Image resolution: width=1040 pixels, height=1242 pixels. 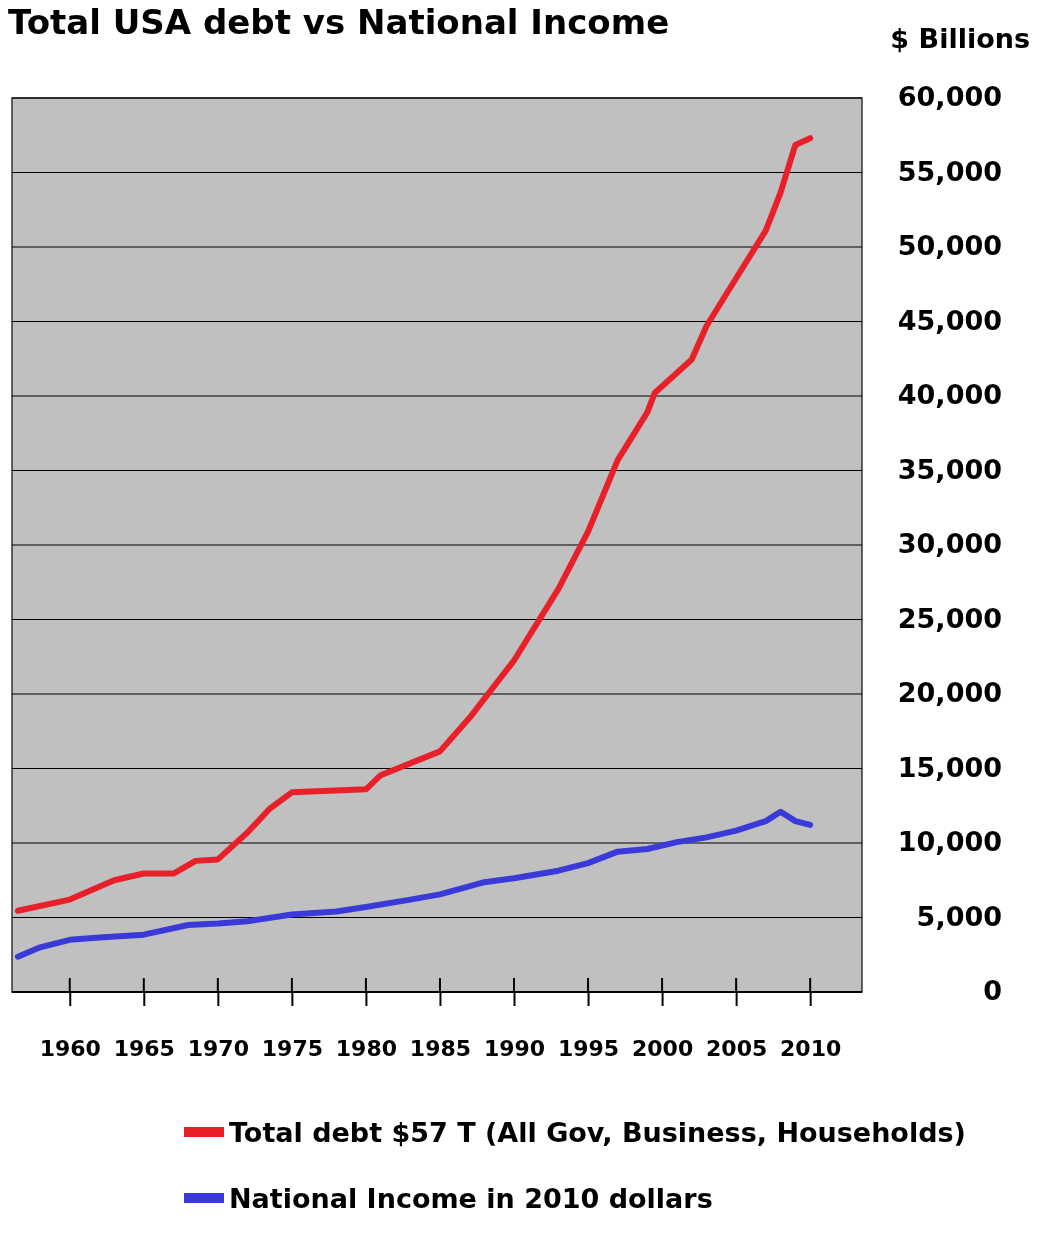 I want to click on y-tick-label: 15,000, so click(x=949, y=767).